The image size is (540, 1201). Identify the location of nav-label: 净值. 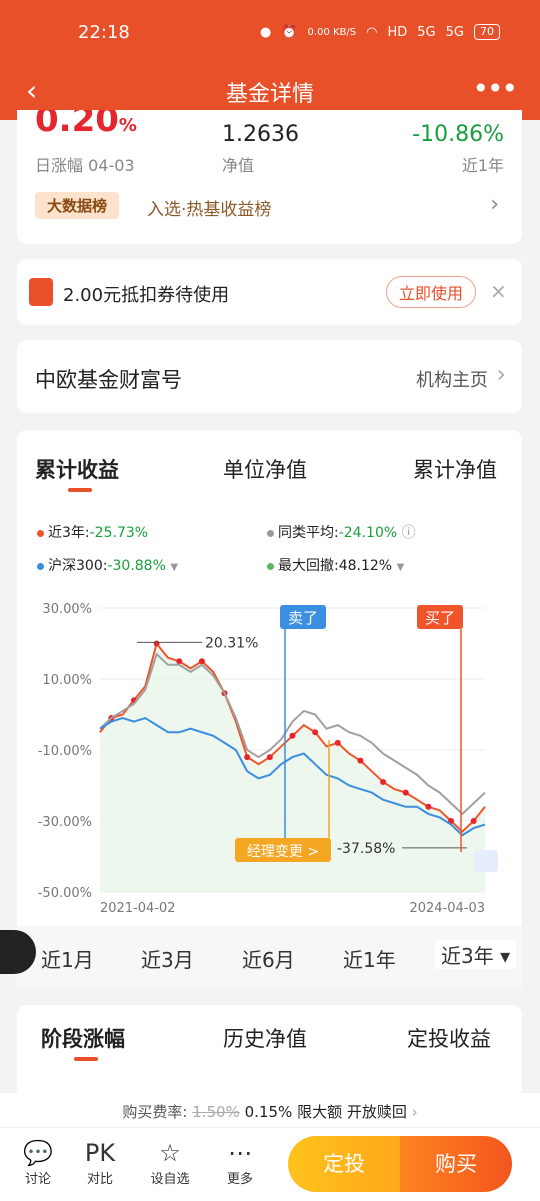
(238, 165).